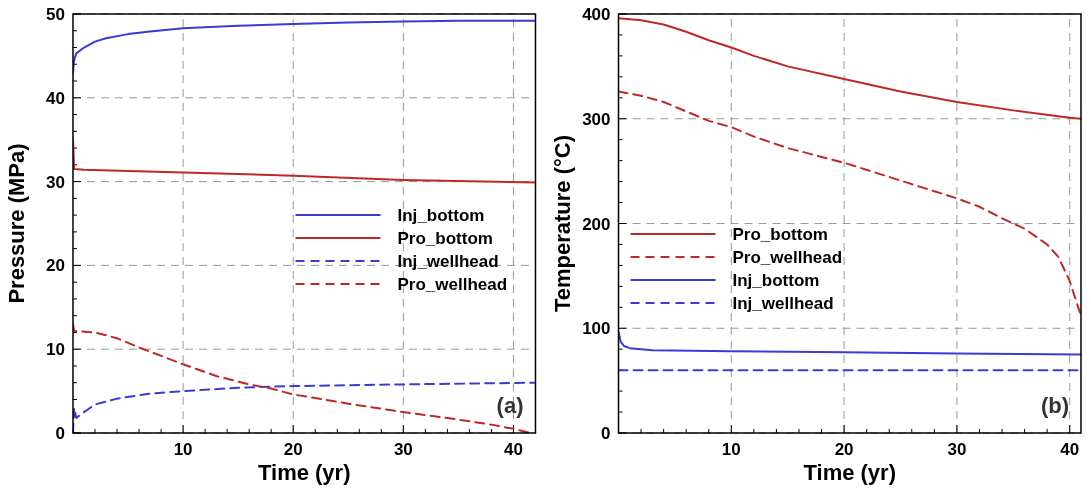  What do you see at coordinates (596, 119) in the screenshot?
I see `y-tick-label: 300` at bounding box center [596, 119].